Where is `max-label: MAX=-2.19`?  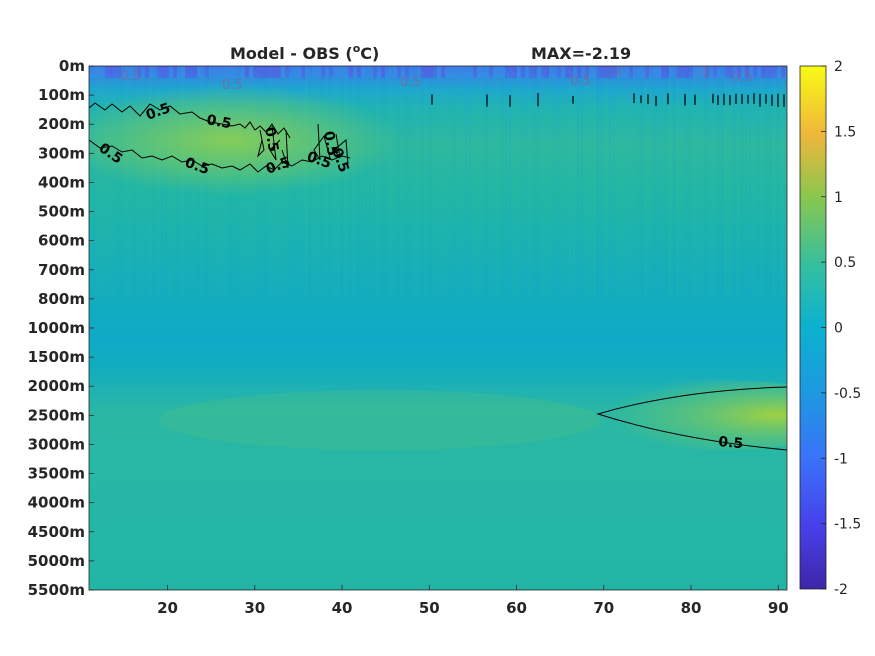 max-label: MAX=-2.19 is located at coordinates (581, 53).